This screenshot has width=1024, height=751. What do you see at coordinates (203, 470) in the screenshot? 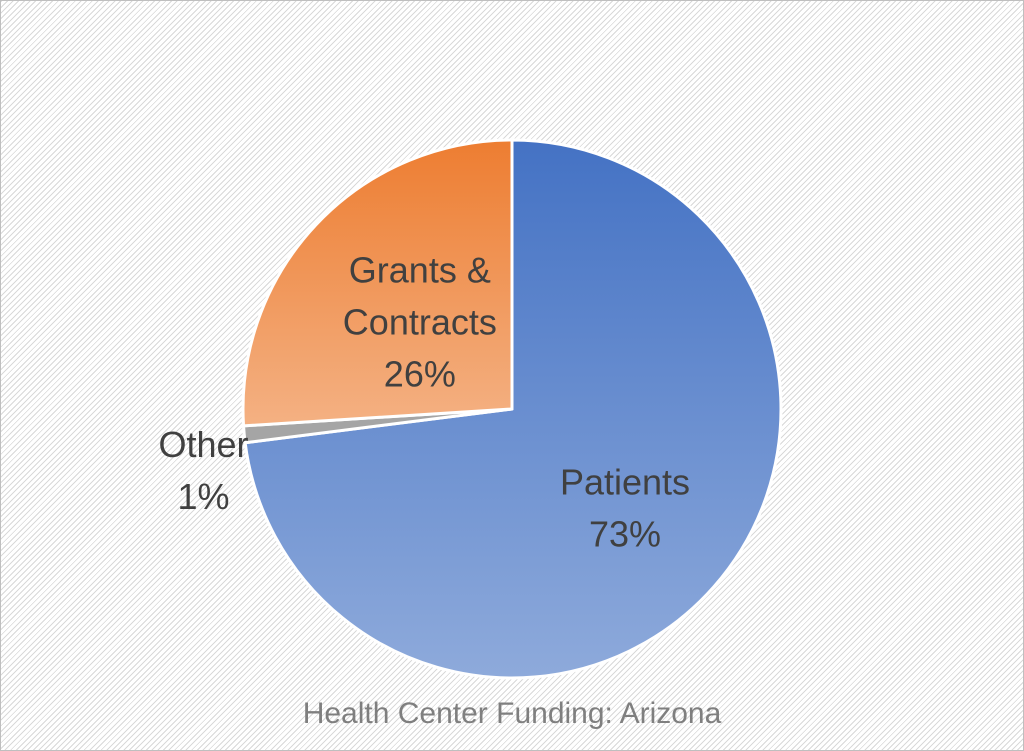
I see `slice-label-other: Other 1%` at bounding box center [203, 470].